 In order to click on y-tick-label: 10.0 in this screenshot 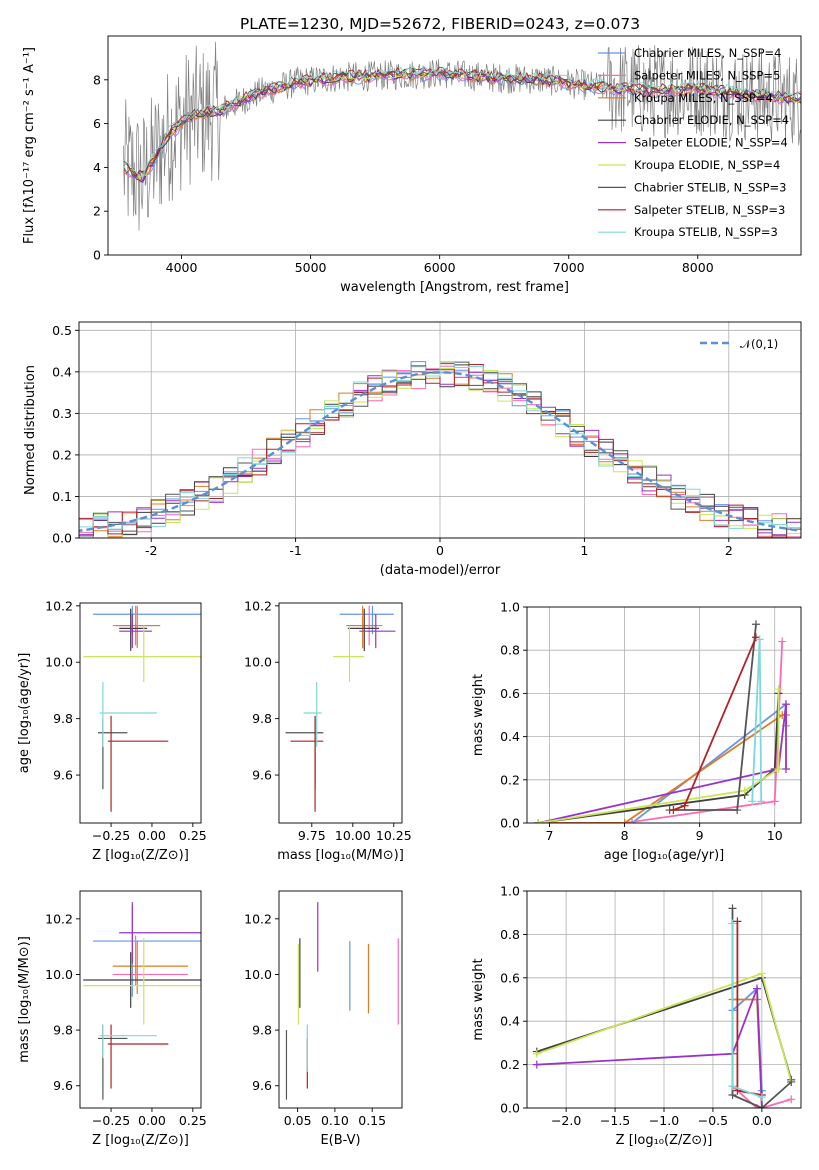, I will do `click(59, 974)`.